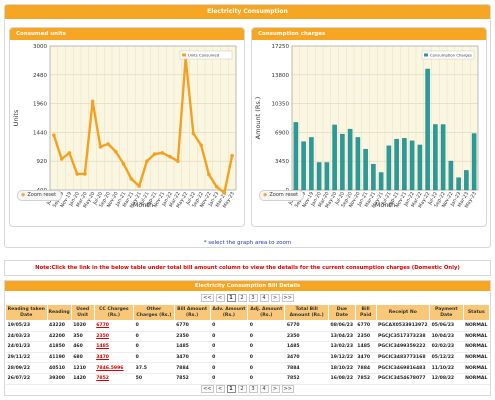 This screenshot has width=495, height=400. What do you see at coordinates (342, 368) in the screenshot?
I see `table-cell: 18/10/22` at bounding box center [342, 368].